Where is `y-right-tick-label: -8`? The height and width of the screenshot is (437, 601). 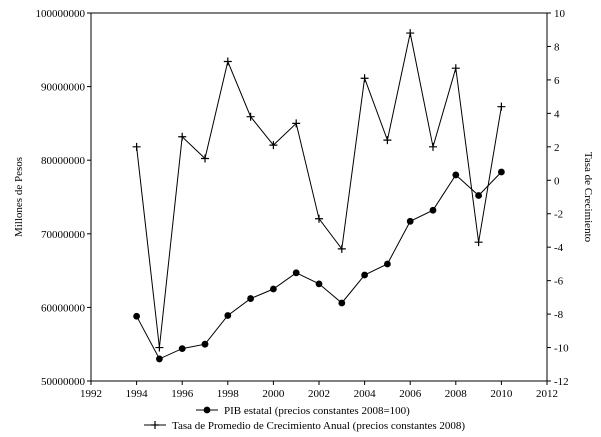
y-right-tick-label: -8 is located at coordinates (559, 315).